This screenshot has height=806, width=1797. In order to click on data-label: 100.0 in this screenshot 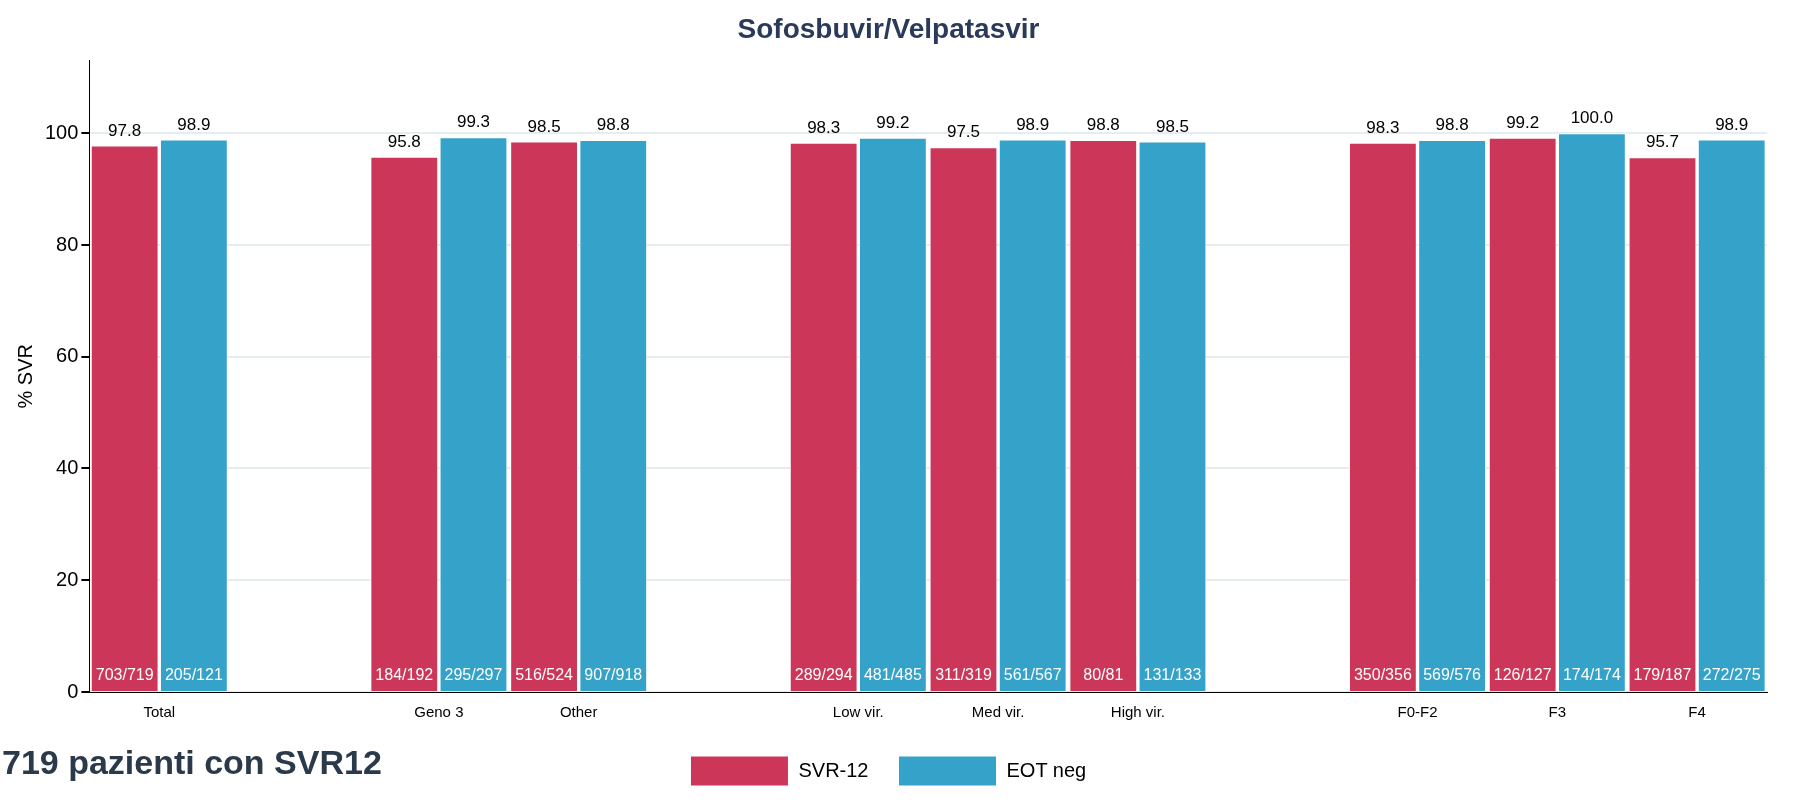, I will do `click(1592, 118)`.